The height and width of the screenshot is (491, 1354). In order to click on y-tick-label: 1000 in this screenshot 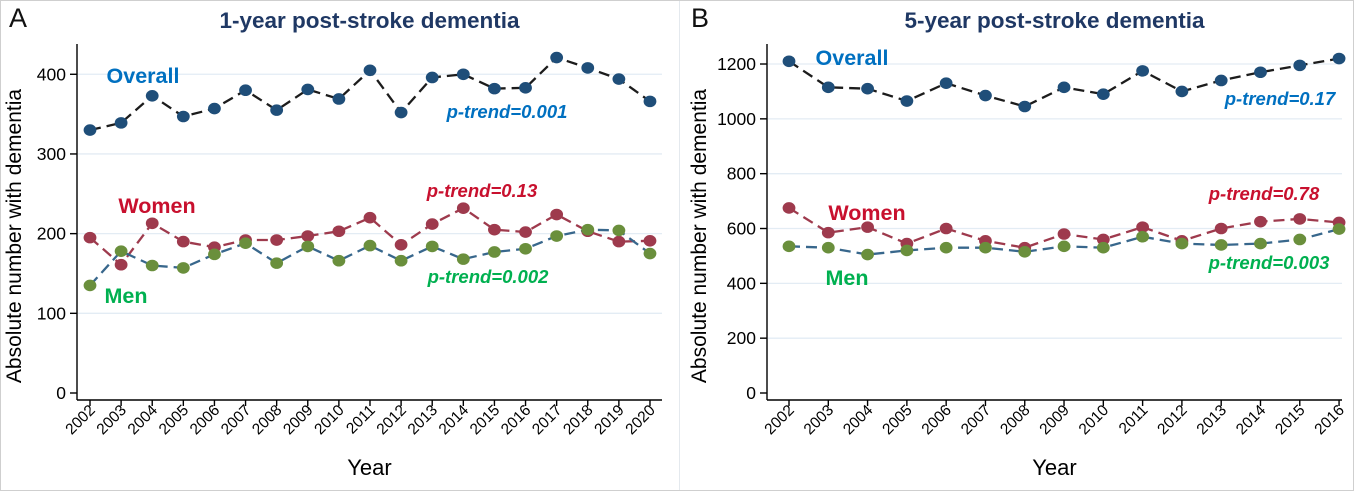, I will do `click(736, 119)`.